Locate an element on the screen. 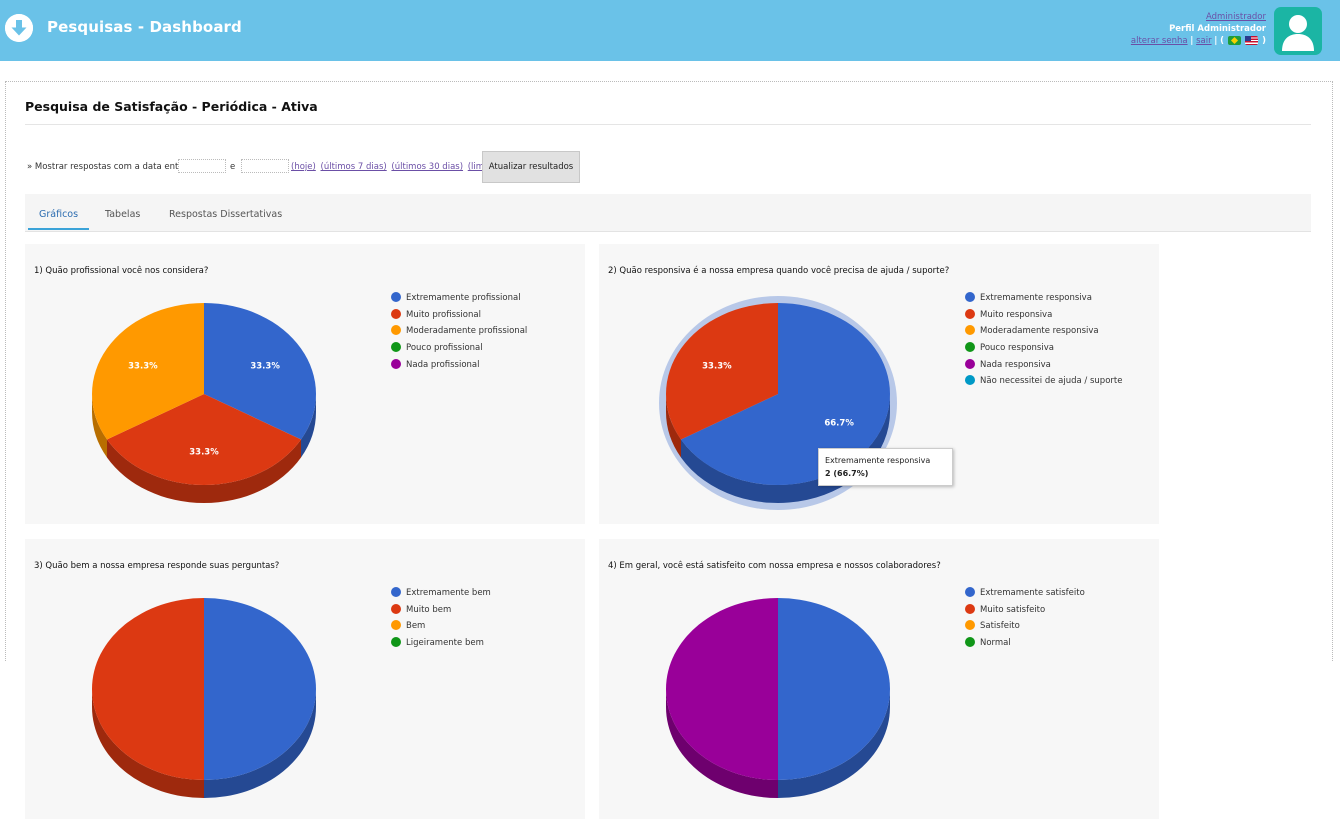 This screenshot has height=819, width=1340. end-date-input is located at coordinates (265, 166).